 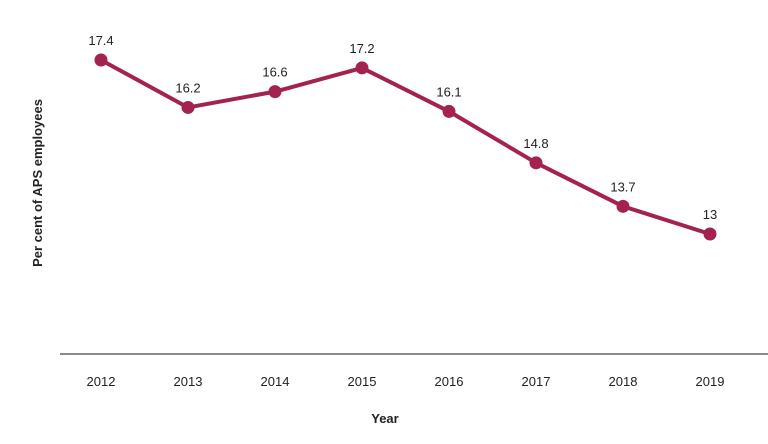 I want to click on data-label: 14.8, so click(x=535, y=143).